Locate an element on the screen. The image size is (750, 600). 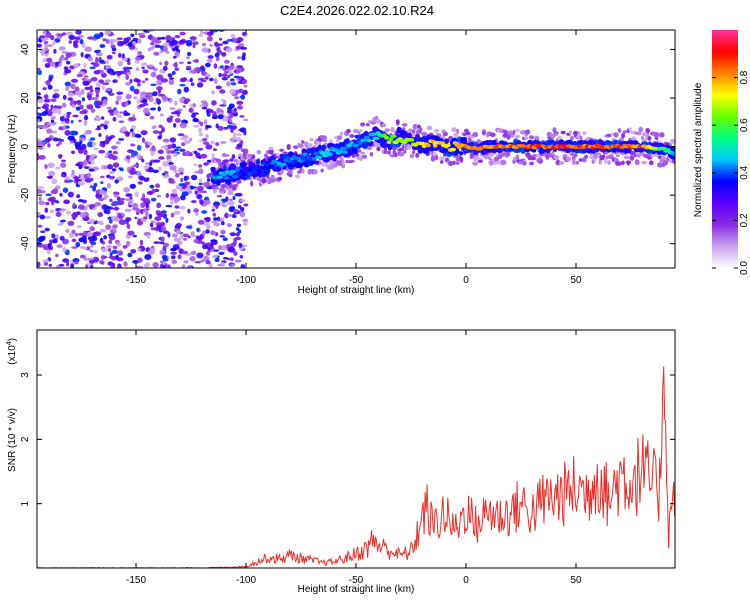
colorbar-tick-label: 0.6 is located at coordinates (744, 125).